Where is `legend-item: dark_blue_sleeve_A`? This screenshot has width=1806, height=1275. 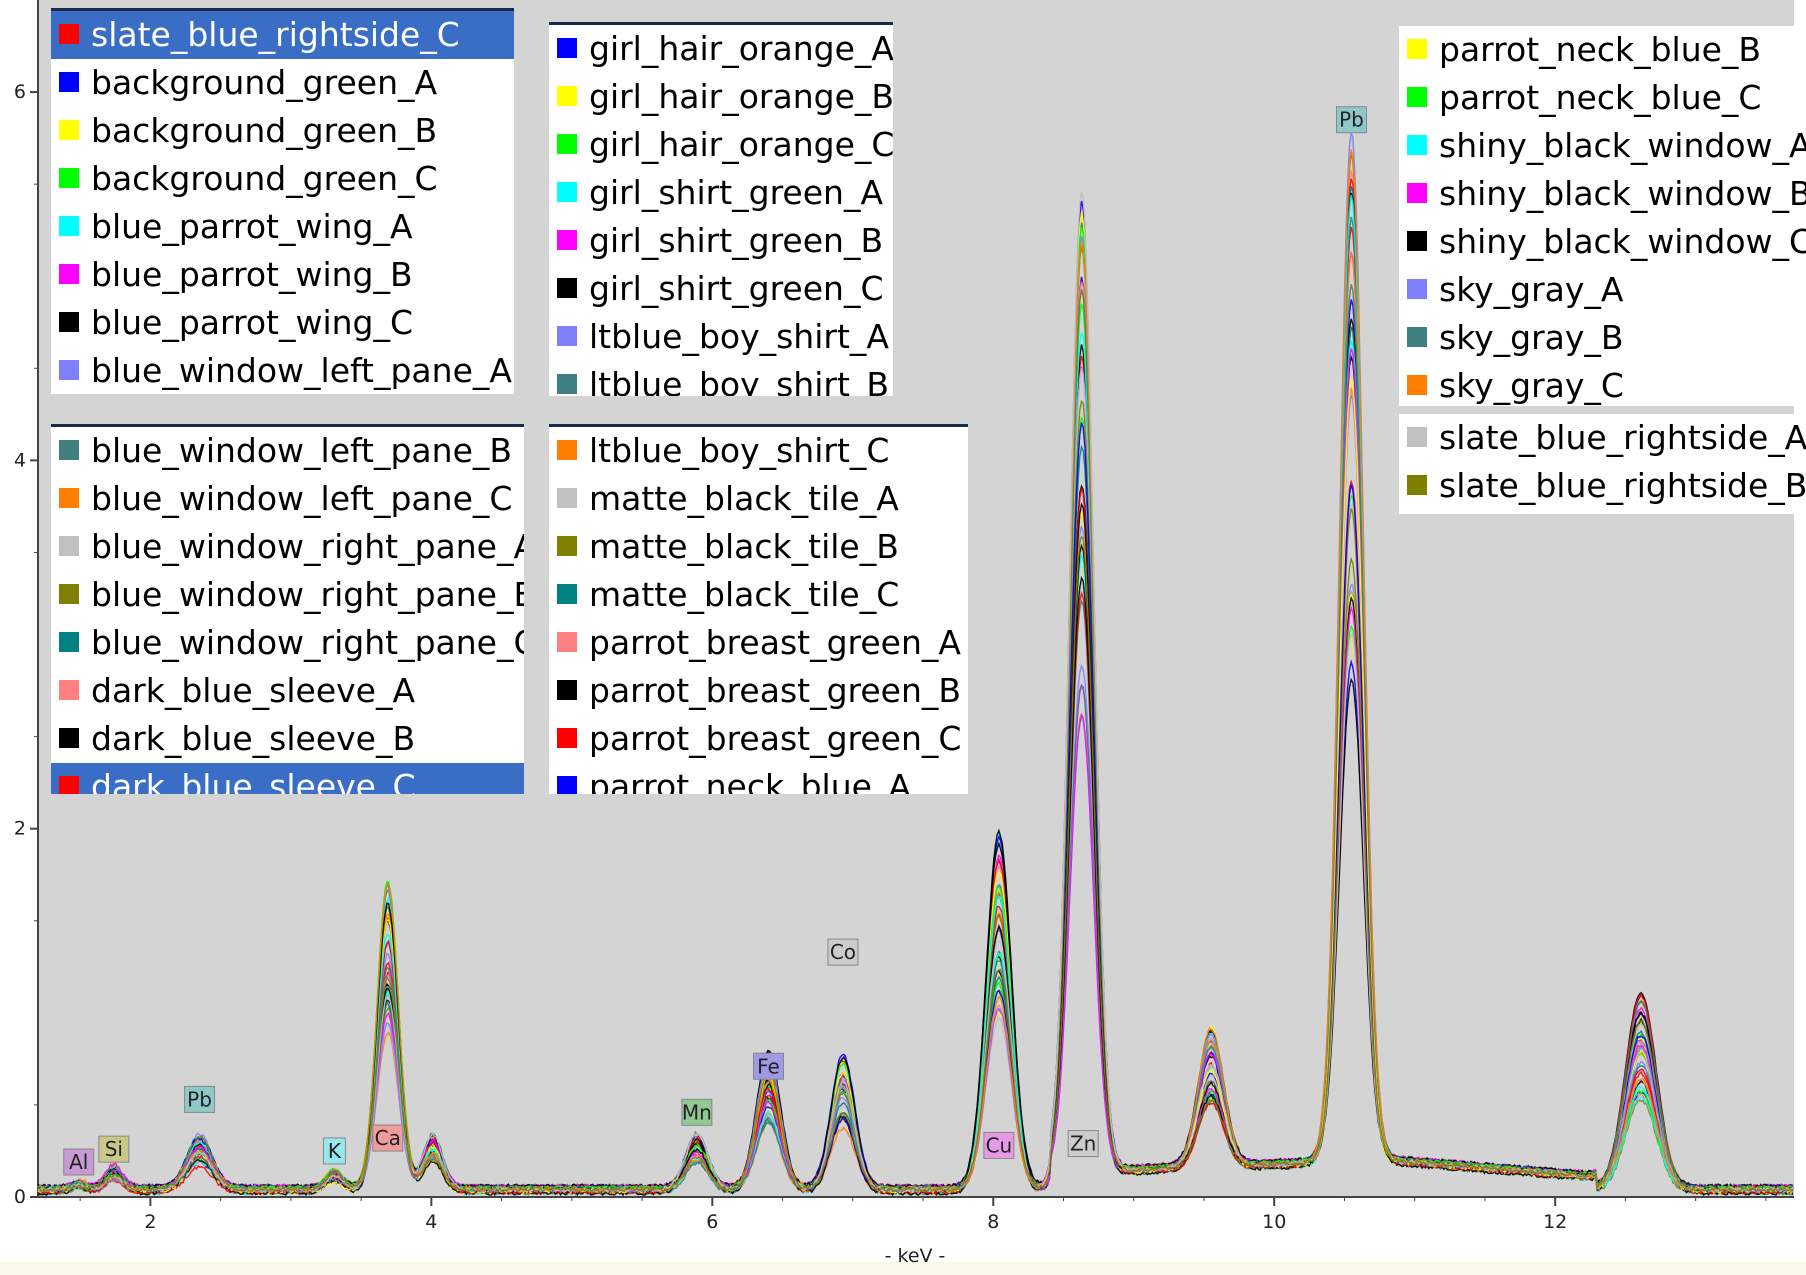
legend-item: dark_blue_sleeve_A is located at coordinates (287, 691).